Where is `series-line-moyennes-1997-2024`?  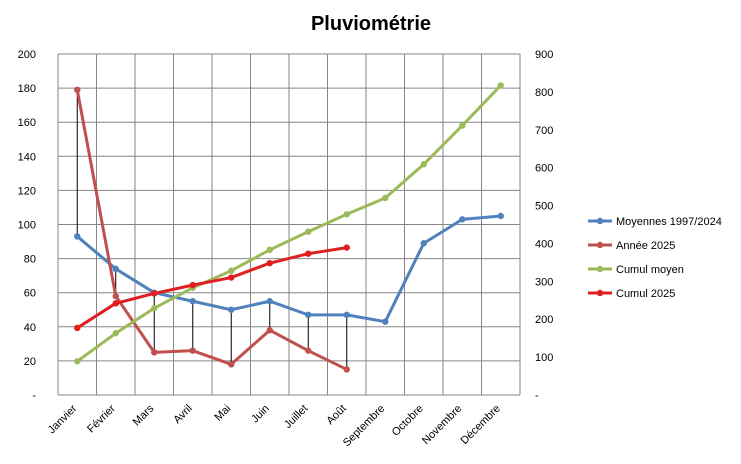
series-line-moyennes-1997-2024 is located at coordinates (288, 269).